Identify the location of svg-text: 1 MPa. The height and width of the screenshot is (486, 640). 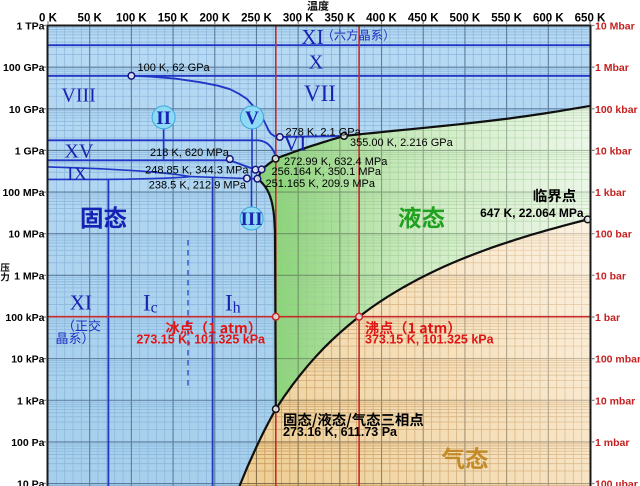
(29, 276).